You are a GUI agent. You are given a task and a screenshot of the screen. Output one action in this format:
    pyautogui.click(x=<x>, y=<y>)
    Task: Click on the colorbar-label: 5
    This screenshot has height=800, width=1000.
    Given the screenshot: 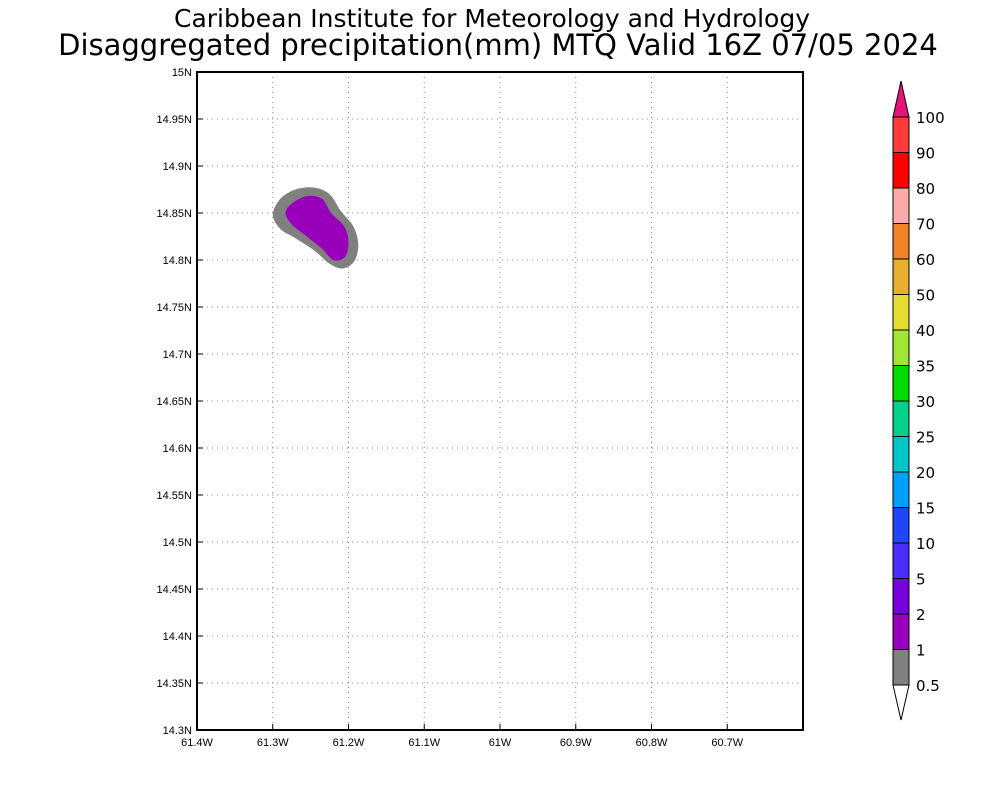 What is the action you would take?
    pyautogui.click(x=921, y=580)
    